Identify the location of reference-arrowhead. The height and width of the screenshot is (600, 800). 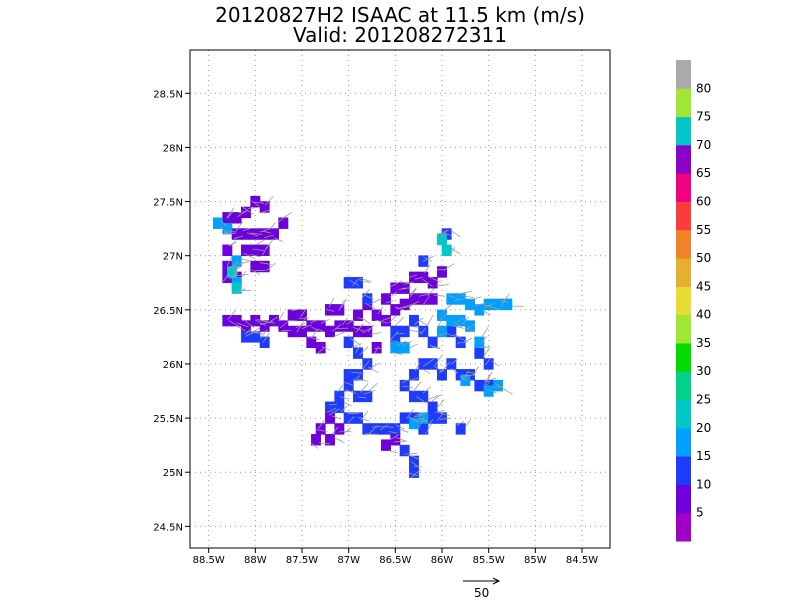
(496, 581).